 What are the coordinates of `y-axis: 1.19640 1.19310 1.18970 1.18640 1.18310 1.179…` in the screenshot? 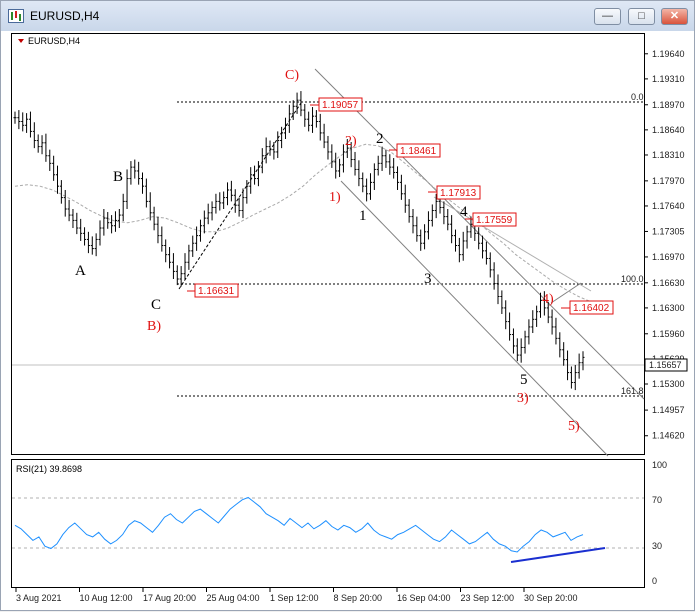 It's located at (664, 245).